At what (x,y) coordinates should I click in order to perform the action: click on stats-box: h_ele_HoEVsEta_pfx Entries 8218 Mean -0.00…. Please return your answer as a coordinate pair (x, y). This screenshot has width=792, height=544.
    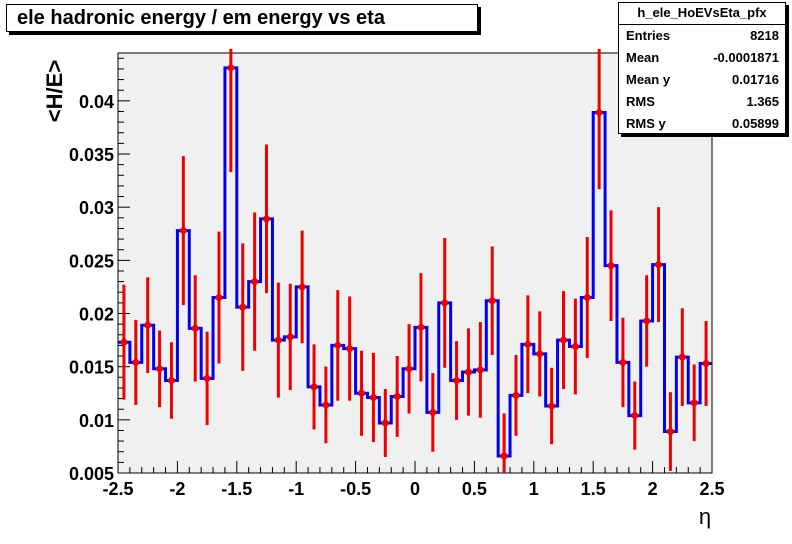
    Looking at the image, I should click on (702, 68).